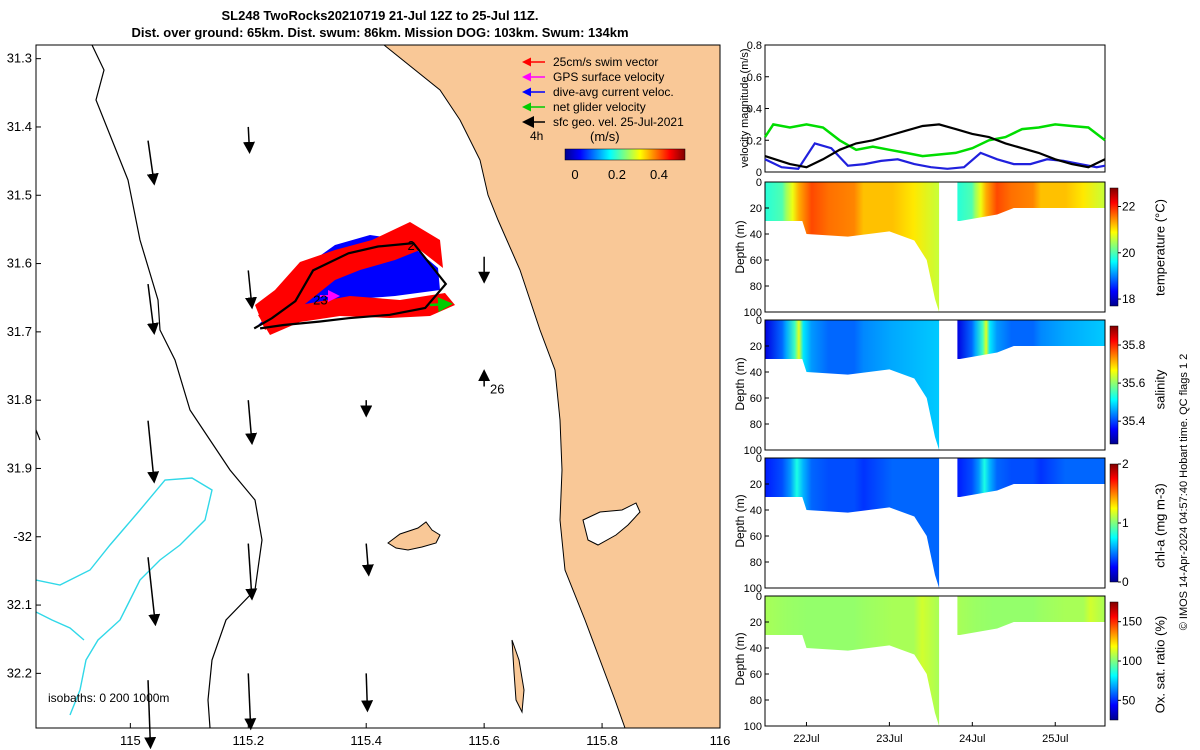 Image resolution: width=1200 pixels, height=750 pixels. What do you see at coordinates (366, 740) in the screenshot?
I see `map-x-tick-label: 115.4` at bounding box center [366, 740].